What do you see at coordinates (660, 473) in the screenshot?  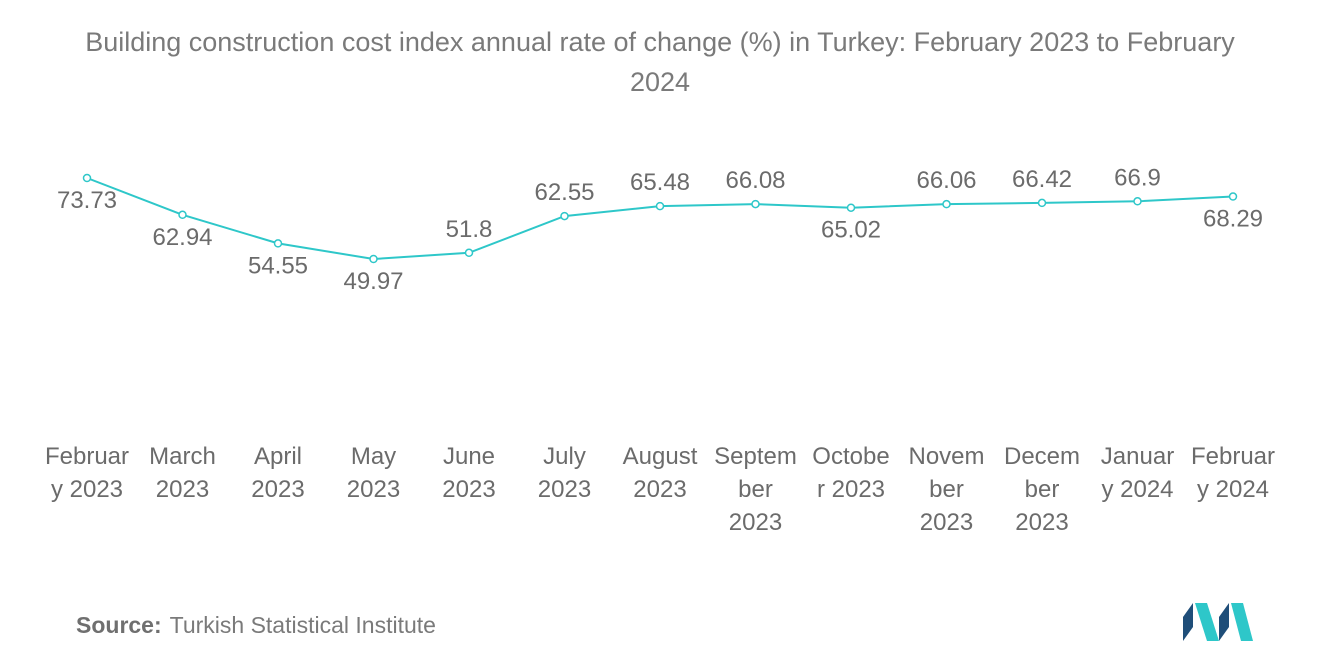 I see `x-tick-label: August 2023` at bounding box center [660, 473].